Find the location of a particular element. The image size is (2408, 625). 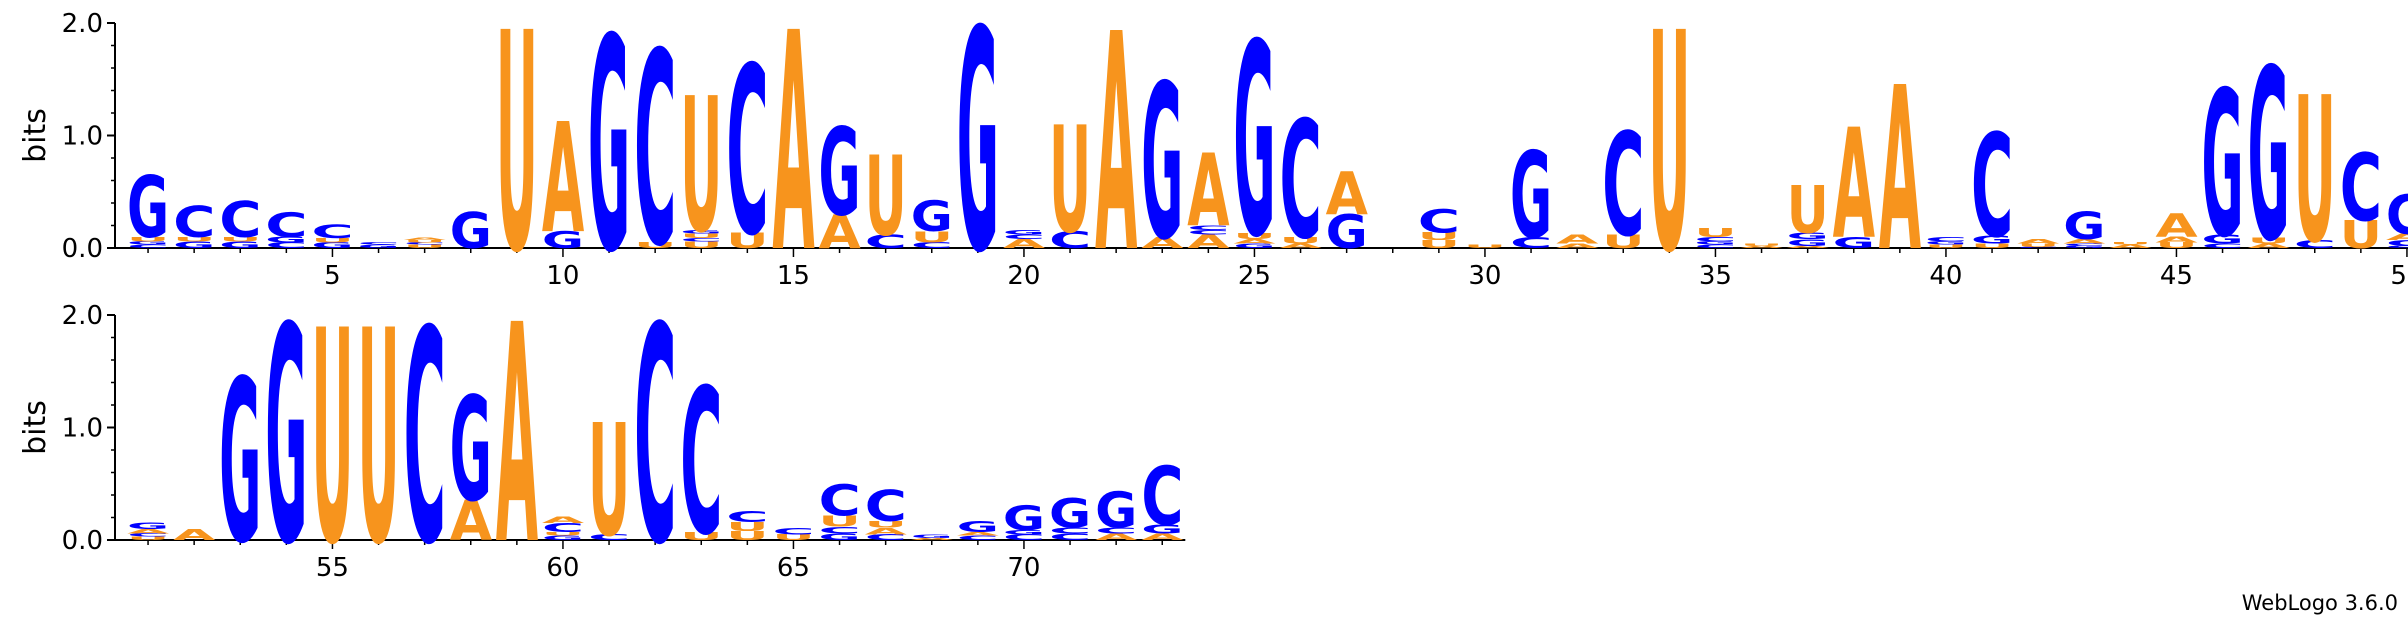

x-tick-label: 60 is located at coordinates (562, 568).